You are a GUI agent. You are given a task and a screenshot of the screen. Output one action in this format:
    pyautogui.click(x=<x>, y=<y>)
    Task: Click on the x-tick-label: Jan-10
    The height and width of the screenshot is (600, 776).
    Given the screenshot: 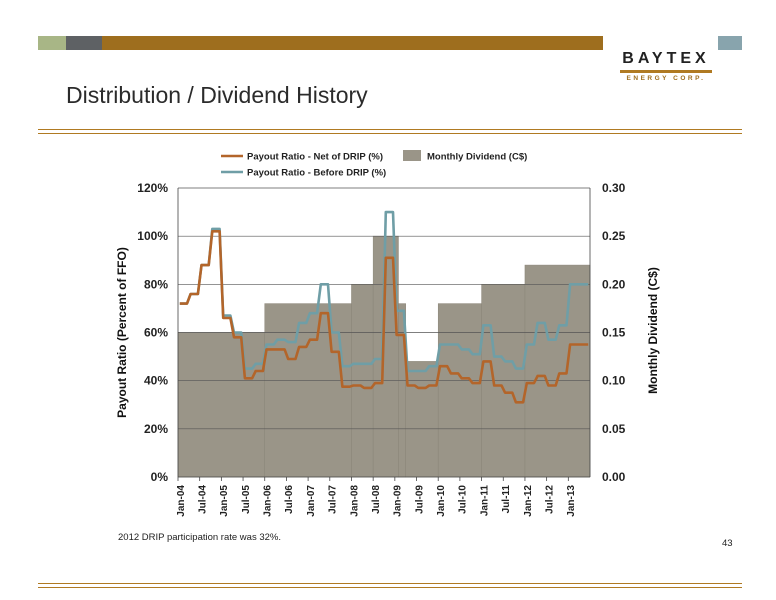 What is the action you would take?
    pyautogui.click(x=441, y=501)
    